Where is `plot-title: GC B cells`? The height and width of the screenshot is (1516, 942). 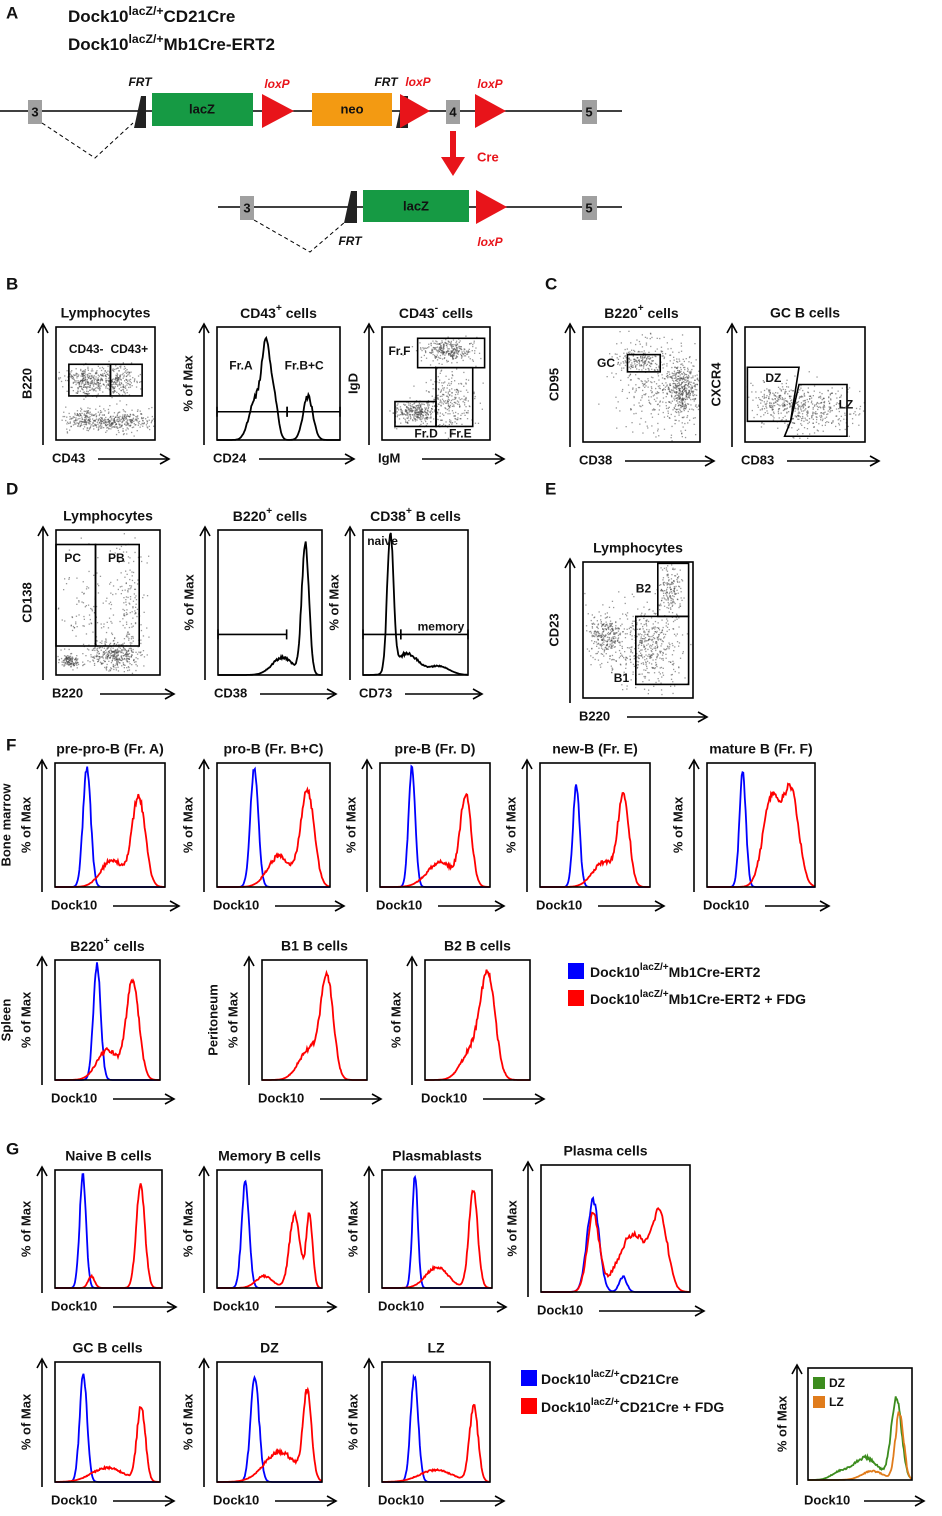
plot-title: GC B cells is located at coordinates (805, 313).